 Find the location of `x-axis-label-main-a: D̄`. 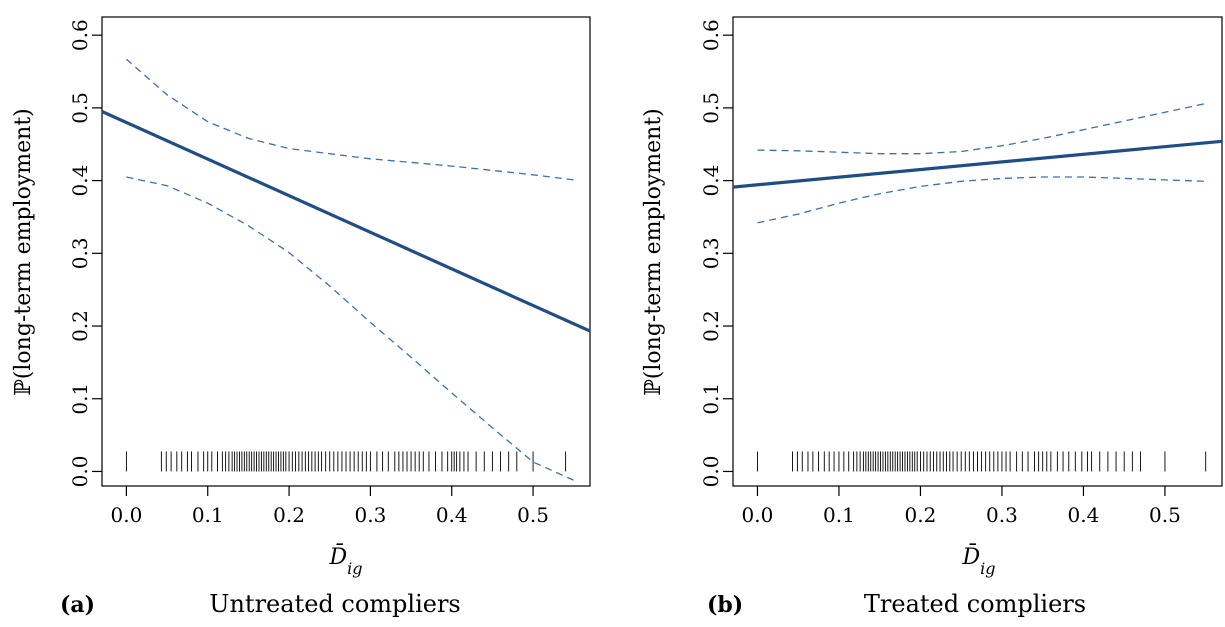

x-axis-label-main-a: D̄ is located at coordinates (338, 556).